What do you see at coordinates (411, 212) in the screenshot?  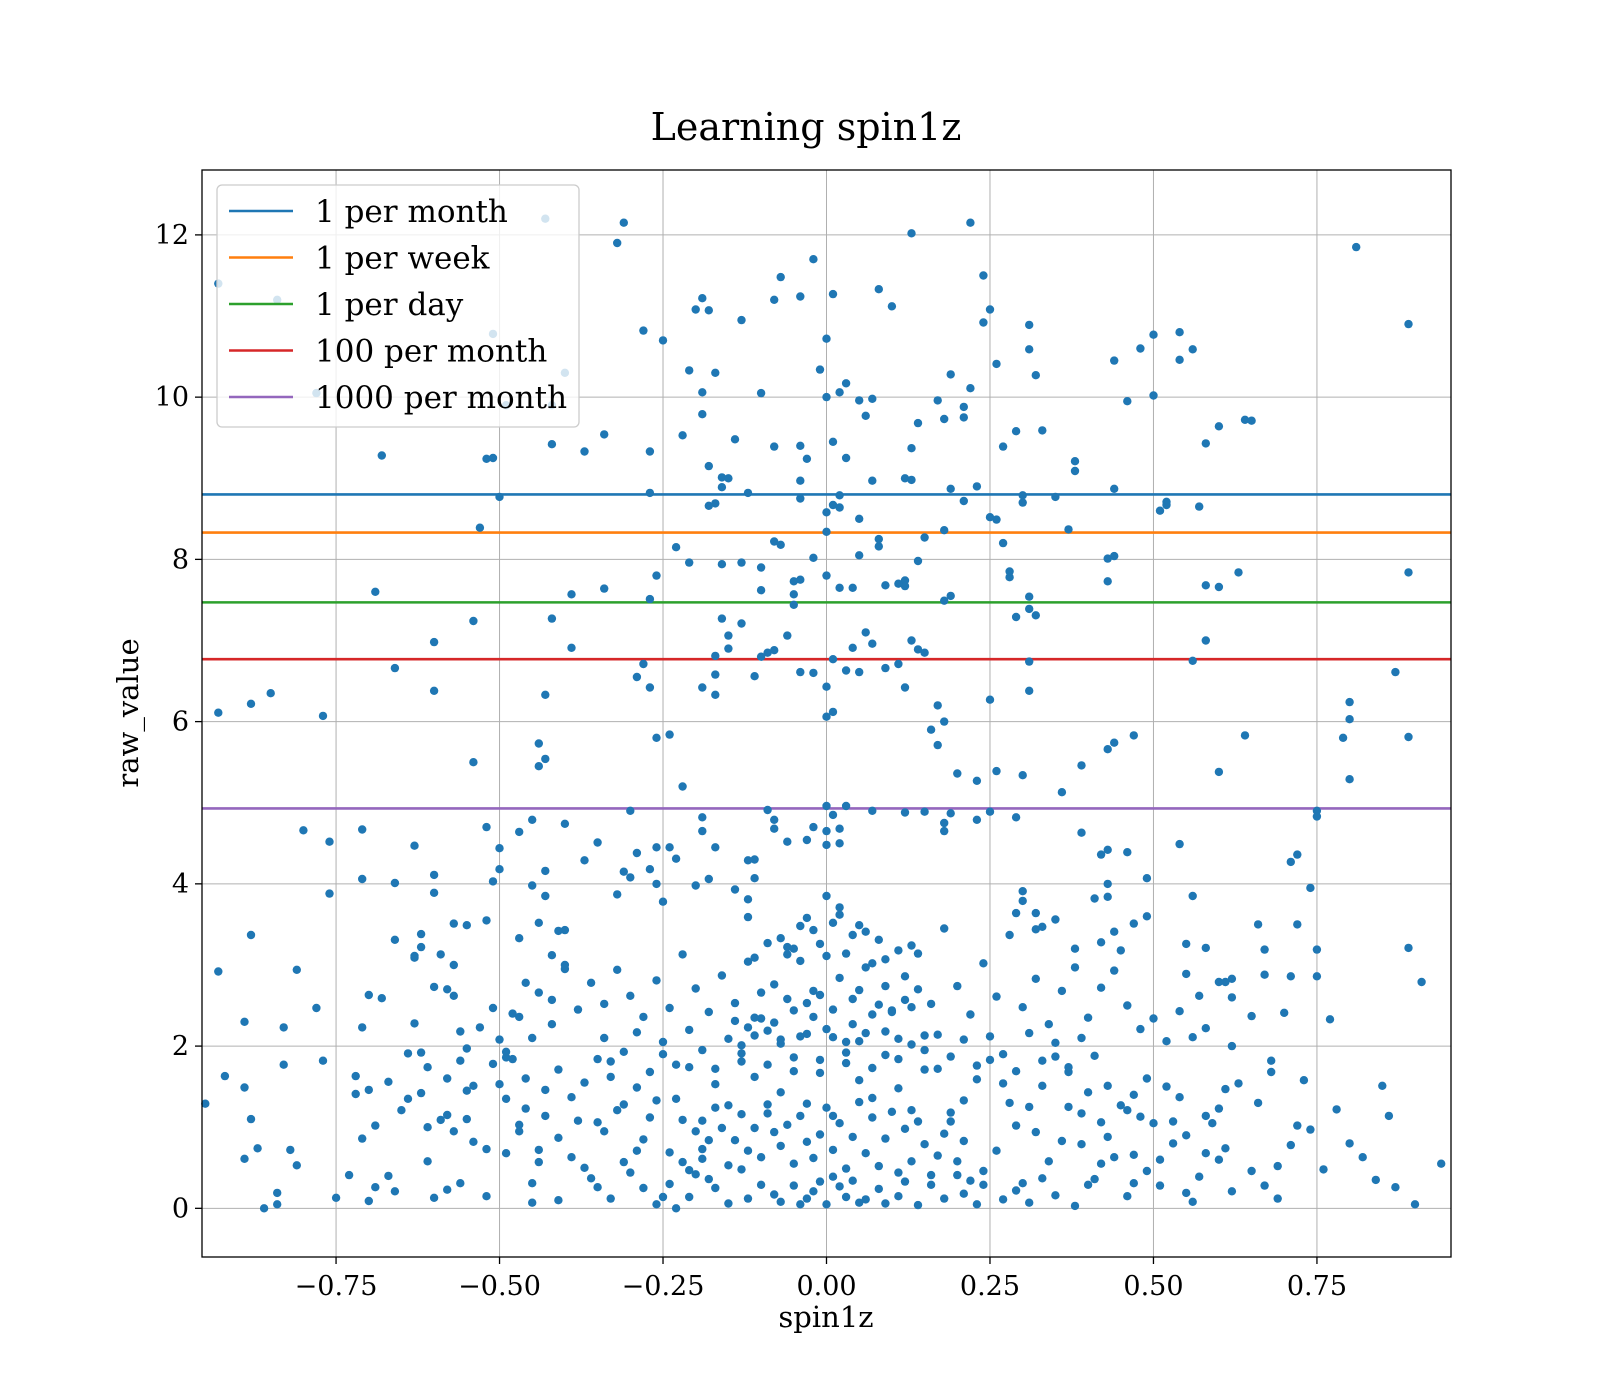 I see `legend-label: 1 per month` at bounding box center [411, 212].